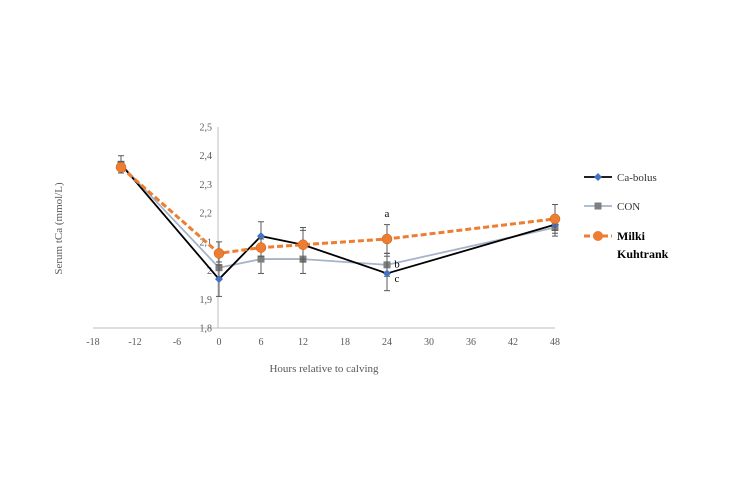 The height and width of the screenshot is (500, 750). I want to click on x-tick-label: -6, so click(177, 342).